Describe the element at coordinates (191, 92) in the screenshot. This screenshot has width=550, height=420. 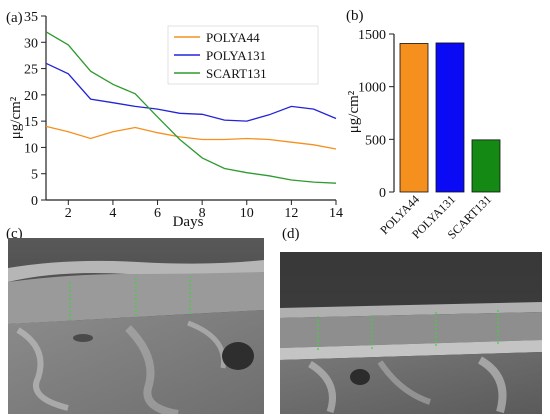
I see `series-line-polya131` at that location.